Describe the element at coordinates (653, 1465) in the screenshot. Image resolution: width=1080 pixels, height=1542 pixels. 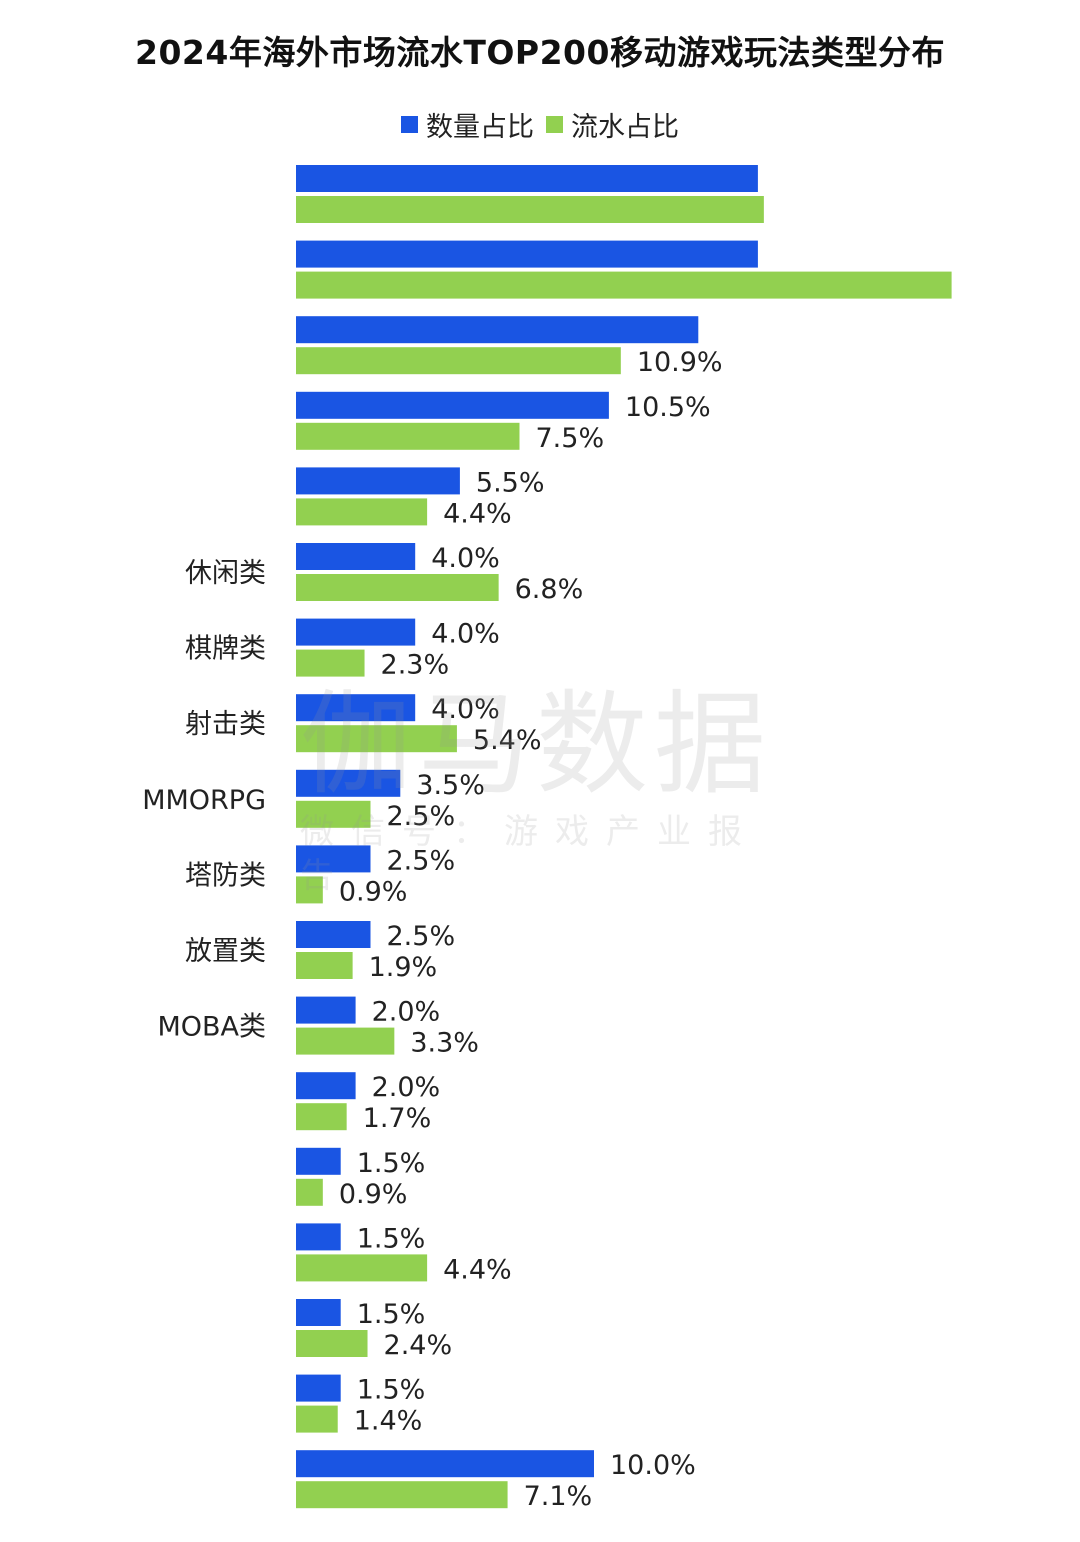
I see `data-label-count: 10.0%` at that location.